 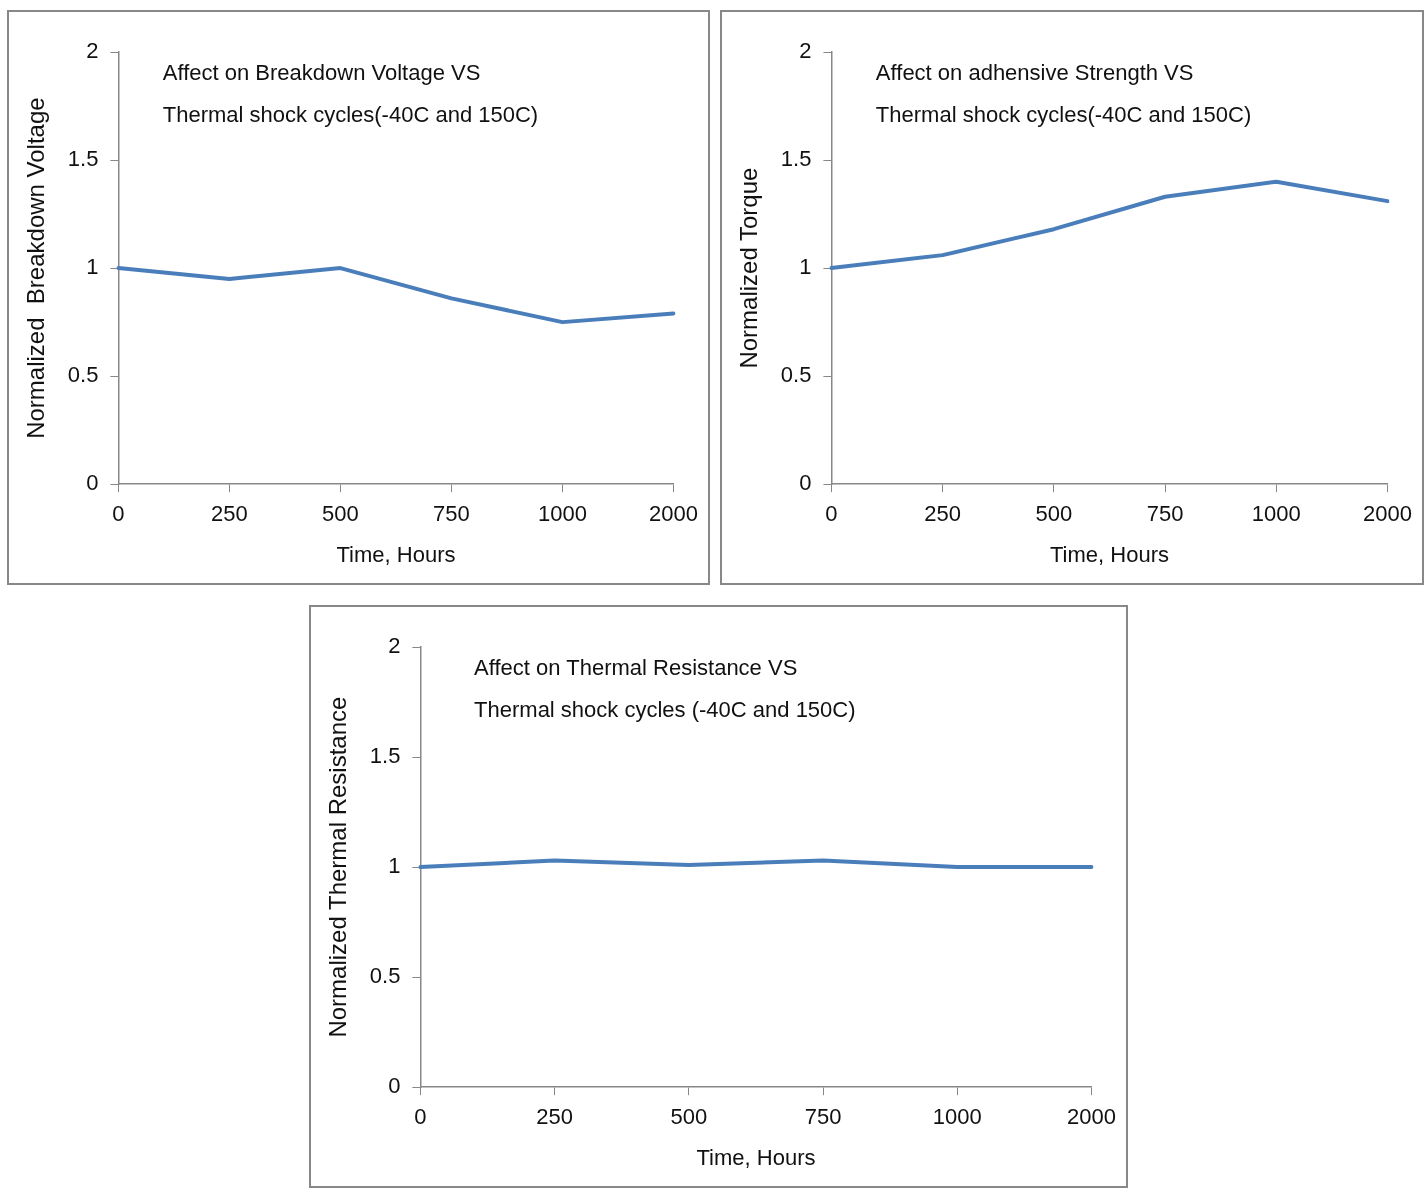 What do you see at coordinates (749, 268) in the screenshot?
I see `y-axis-title: Normalized Torque` at bounding box center [749, 268].